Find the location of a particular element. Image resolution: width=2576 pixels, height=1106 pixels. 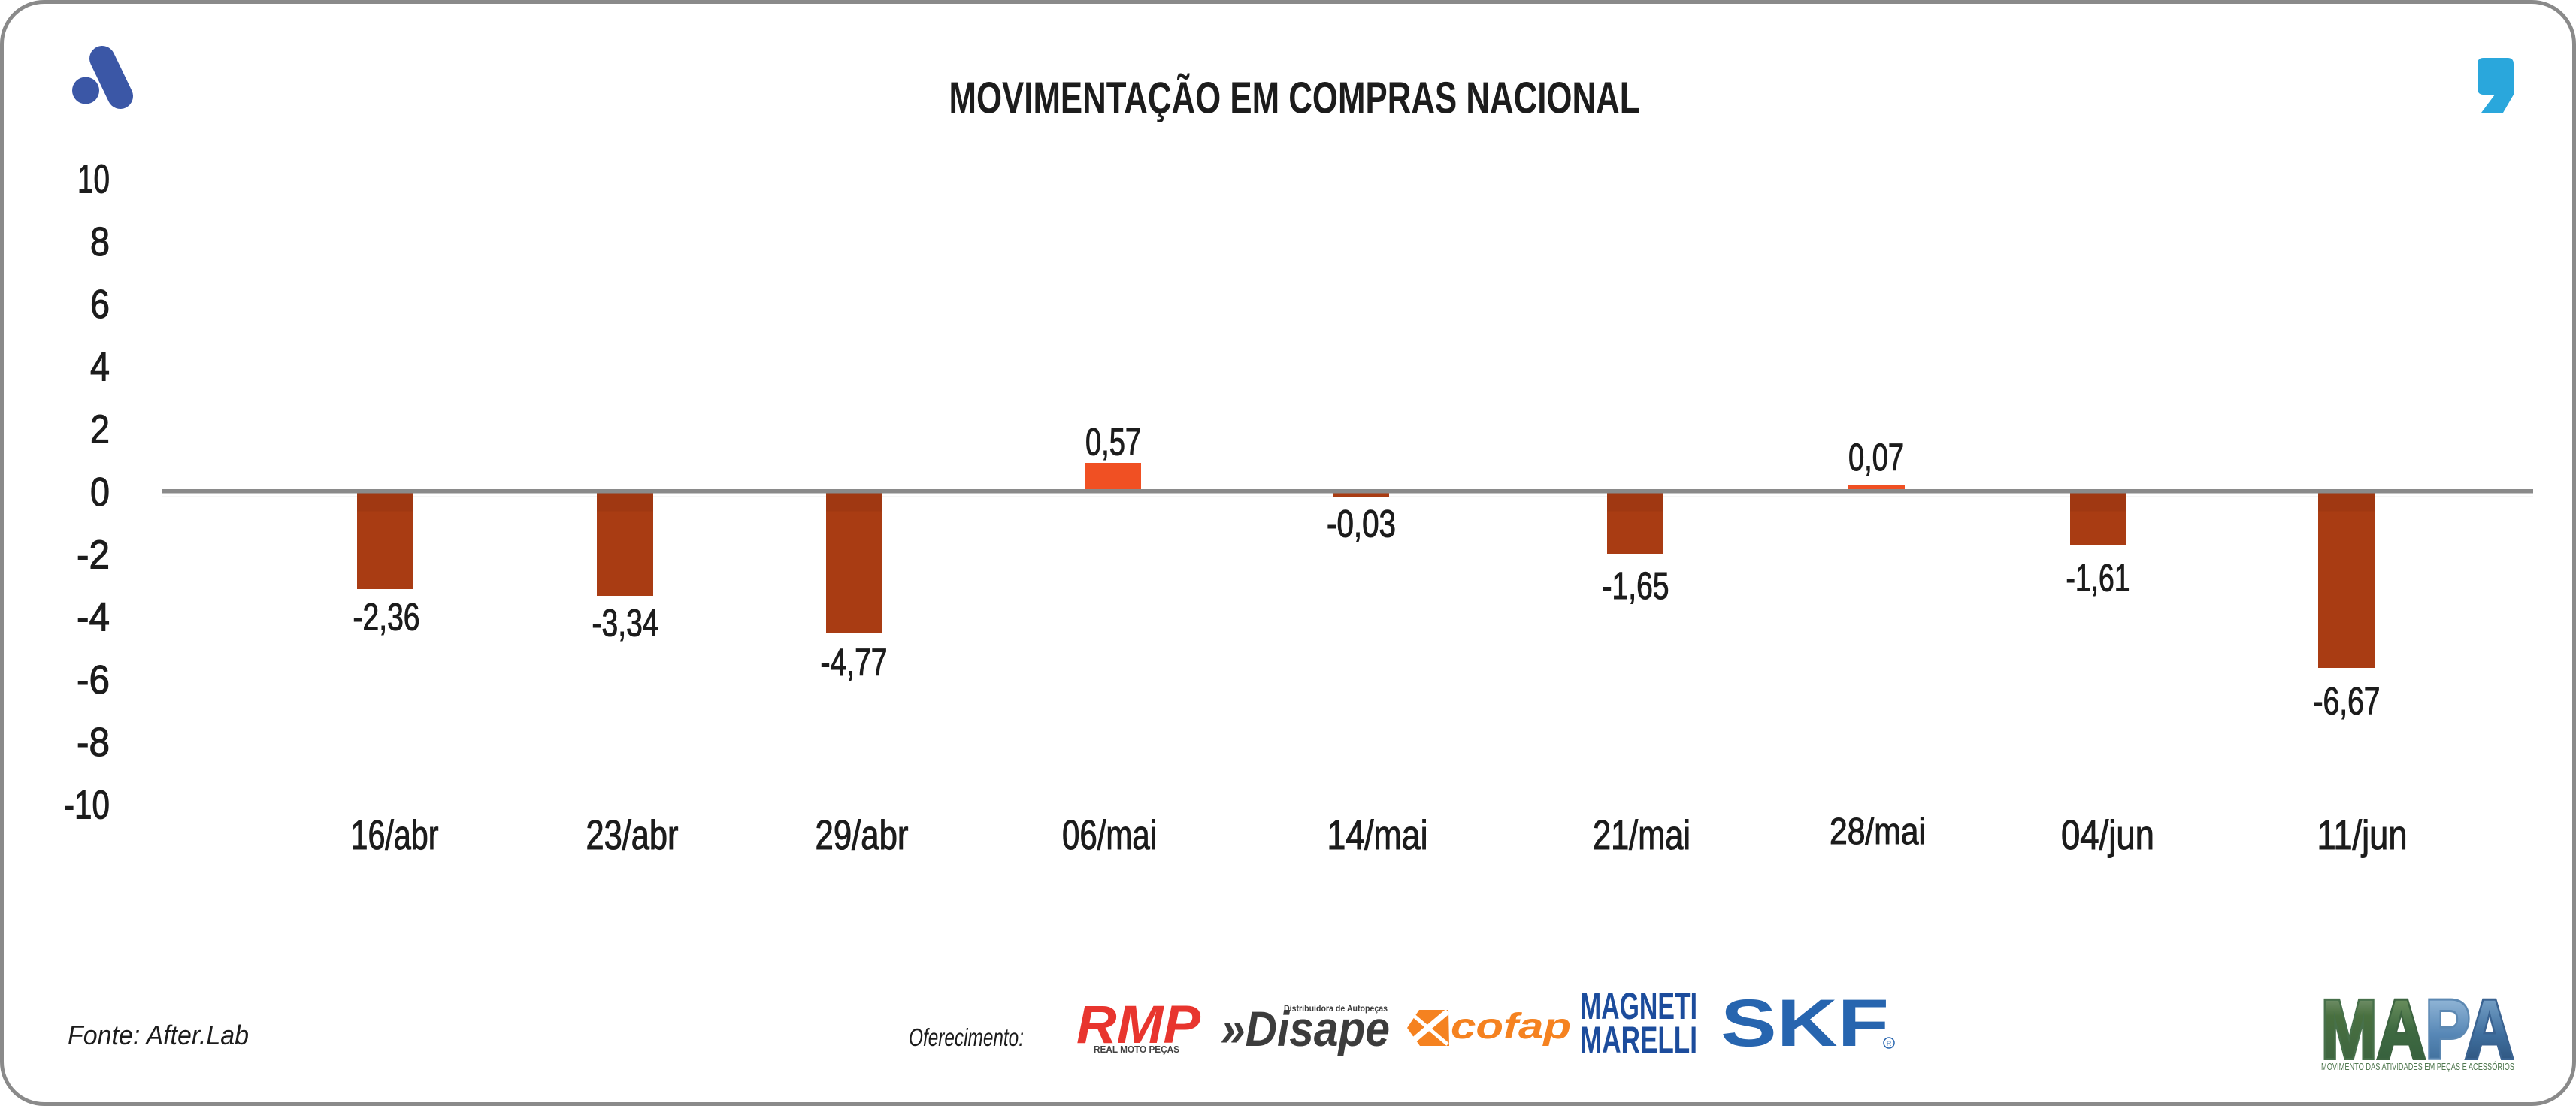

svg-text: RMP is located at coordinates (1138, 1025).